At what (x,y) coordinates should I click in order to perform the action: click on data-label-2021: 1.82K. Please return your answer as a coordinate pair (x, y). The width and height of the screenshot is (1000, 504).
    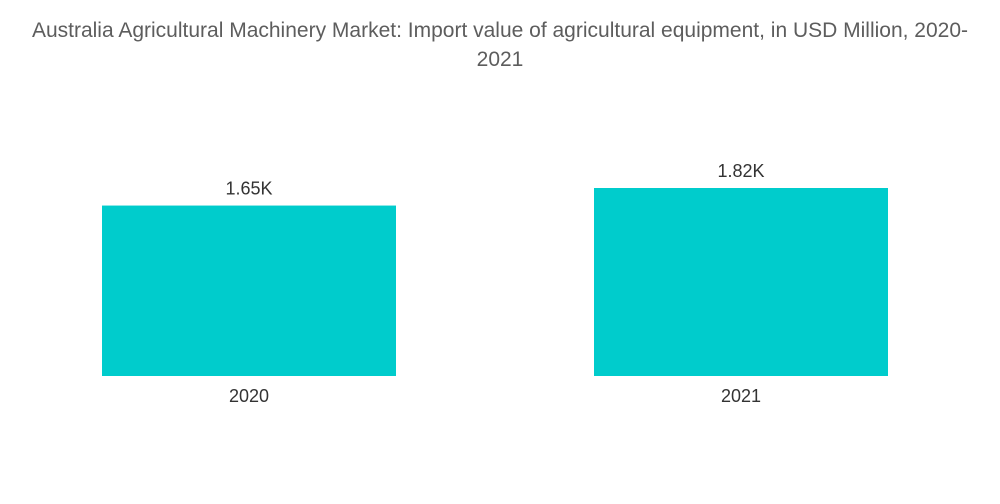
    Looking at the image, I should click on (740, 171).